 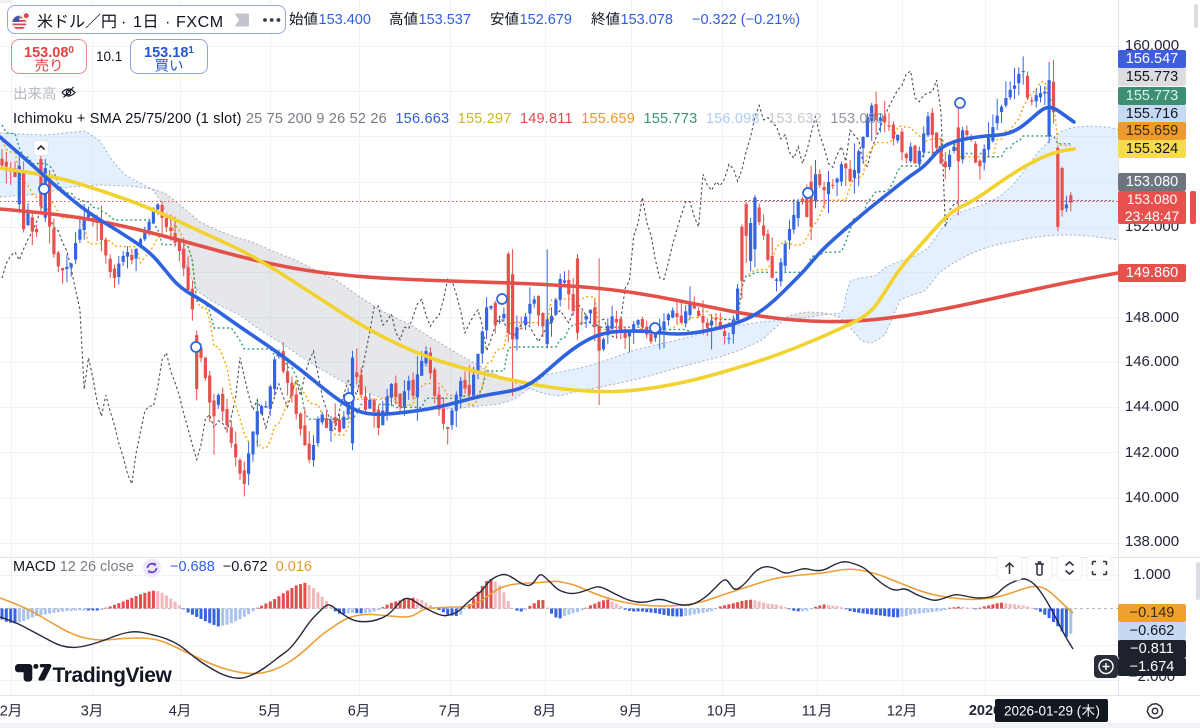 I want to click on svg-text: 1, so click(x=137, y=22).